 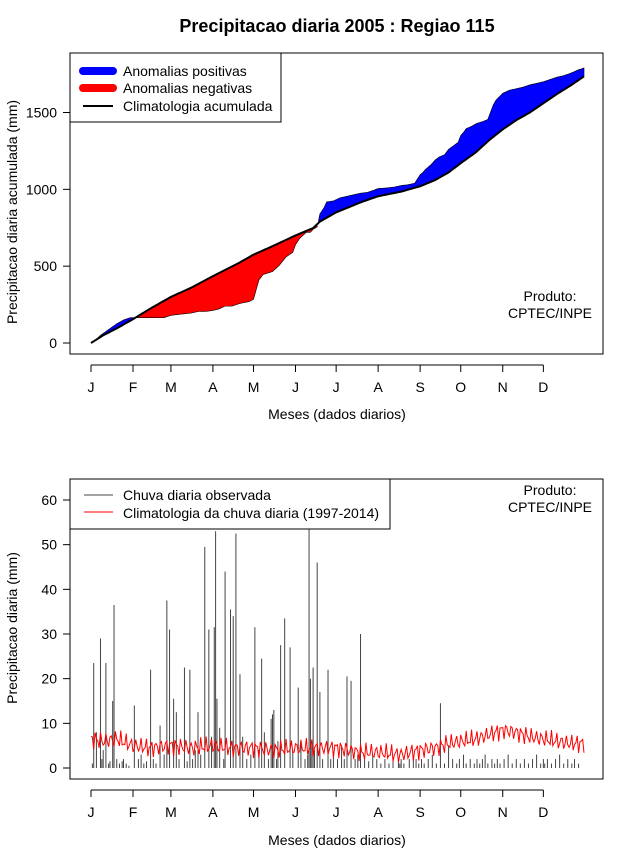 What do you see at coordinates (133, 812) in the screenshot?
I see `bottom-x-tick-label: F` at bounding box center [133, 812].